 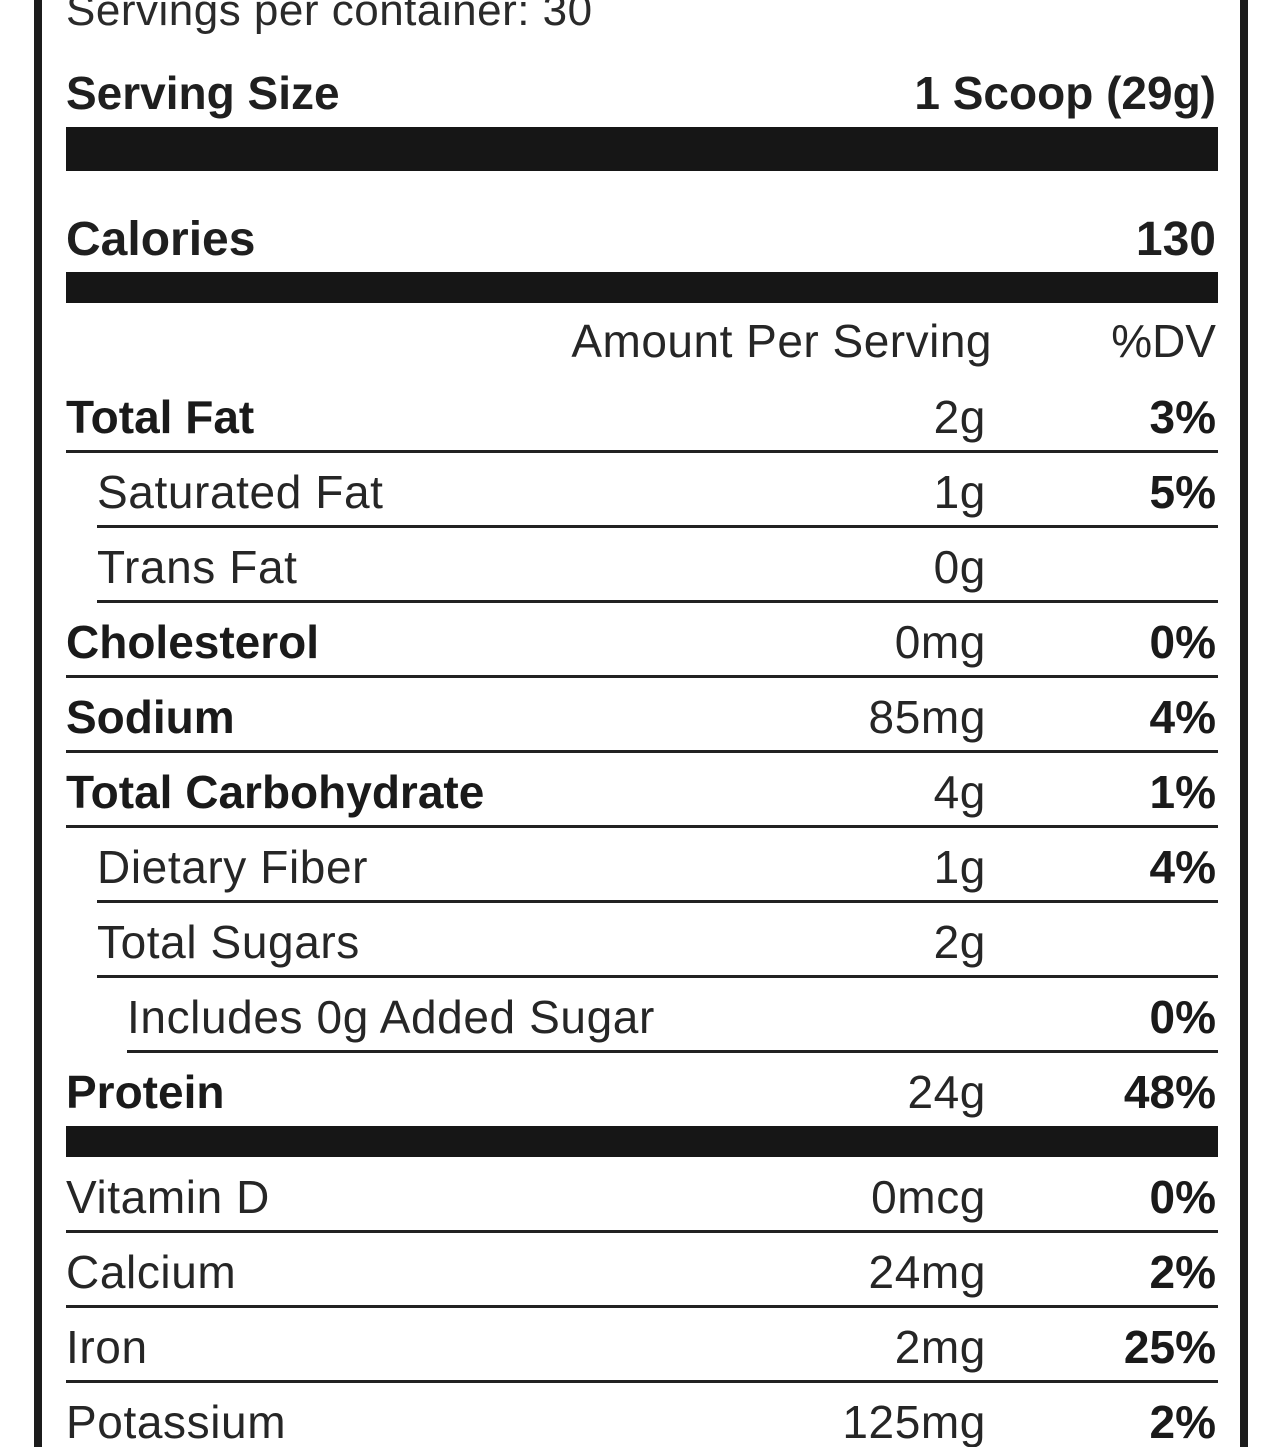 I want to click on nutrient-amount: 4g, so click(x=959, y=792).